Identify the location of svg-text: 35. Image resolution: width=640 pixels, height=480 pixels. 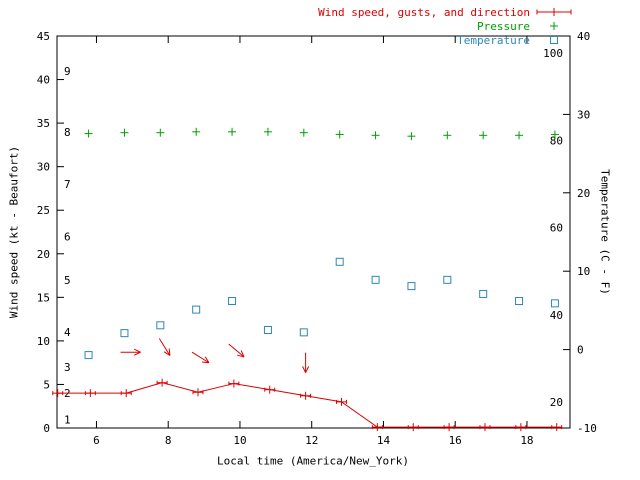
(43, 123).